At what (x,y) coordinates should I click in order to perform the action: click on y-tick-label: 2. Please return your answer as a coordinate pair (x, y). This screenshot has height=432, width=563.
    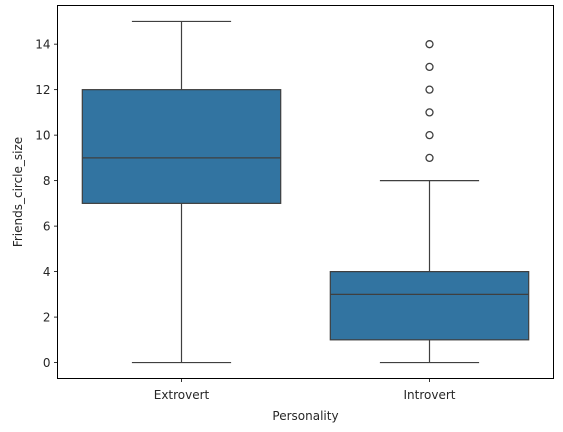
    Looking at the image, I should click on (47, 317).